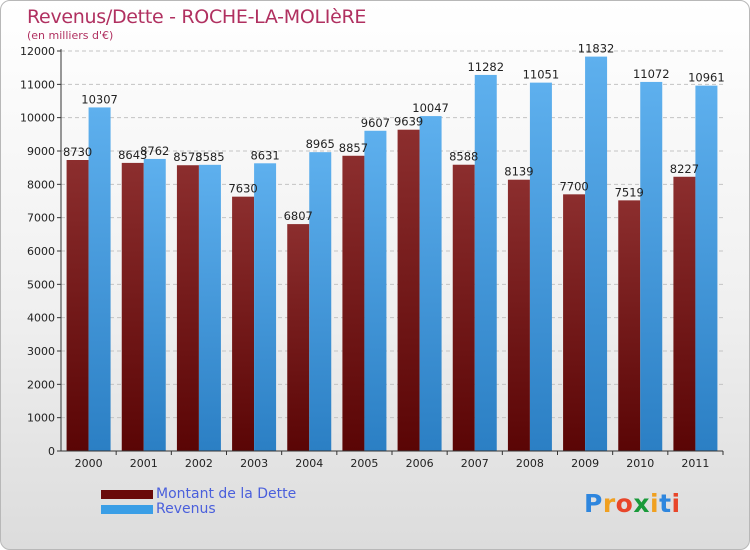  What do you see at coordinates (37, 118) in the screenshot?
I see `y-tick-label: 10000` at bounding box center [37, 118].